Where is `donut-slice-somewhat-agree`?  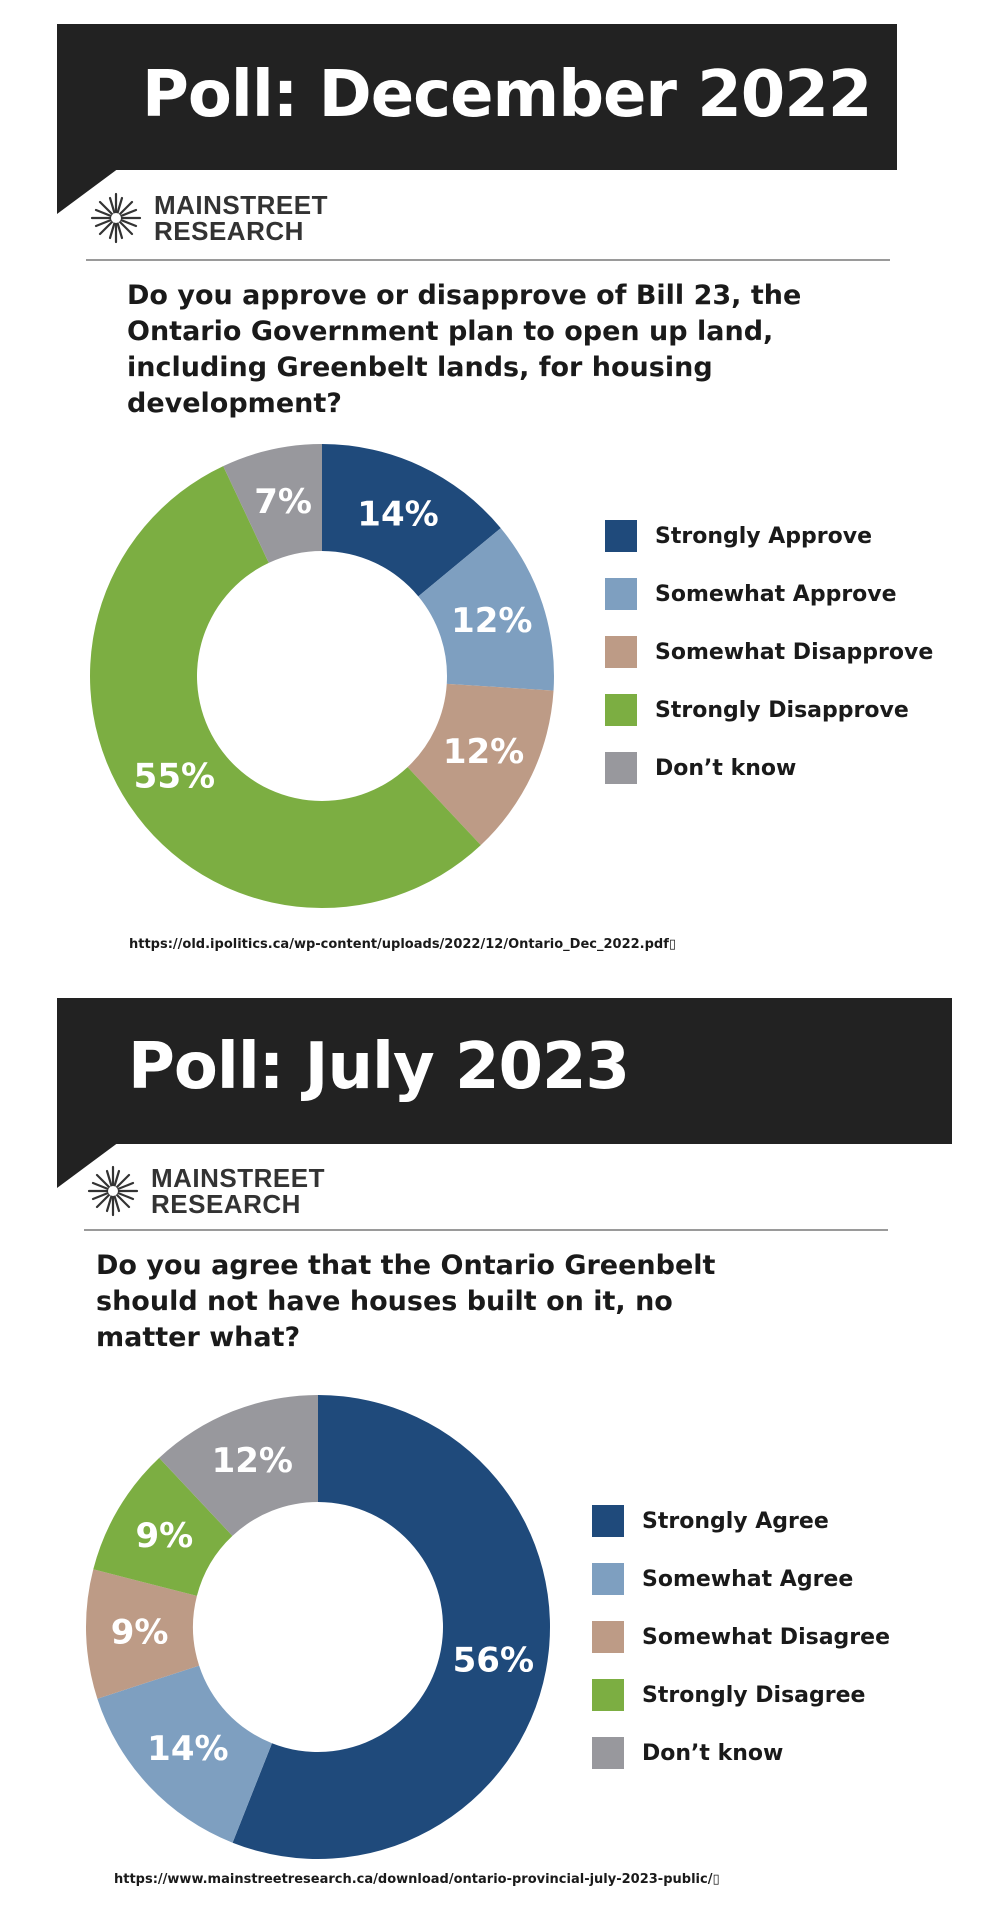
donut-slice-somewhat-agree is located at coordinates (184, 1754).